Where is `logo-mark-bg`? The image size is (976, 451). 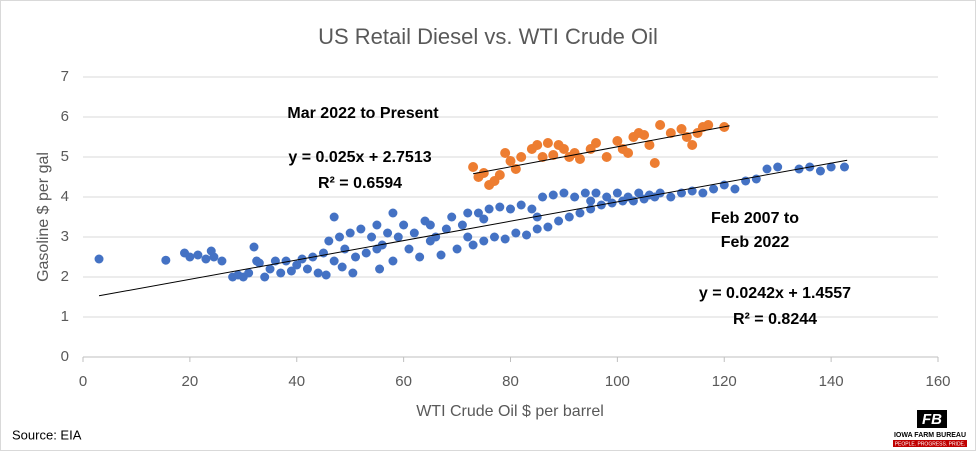
logo-mark-bg is located at coordinates (932, 419).